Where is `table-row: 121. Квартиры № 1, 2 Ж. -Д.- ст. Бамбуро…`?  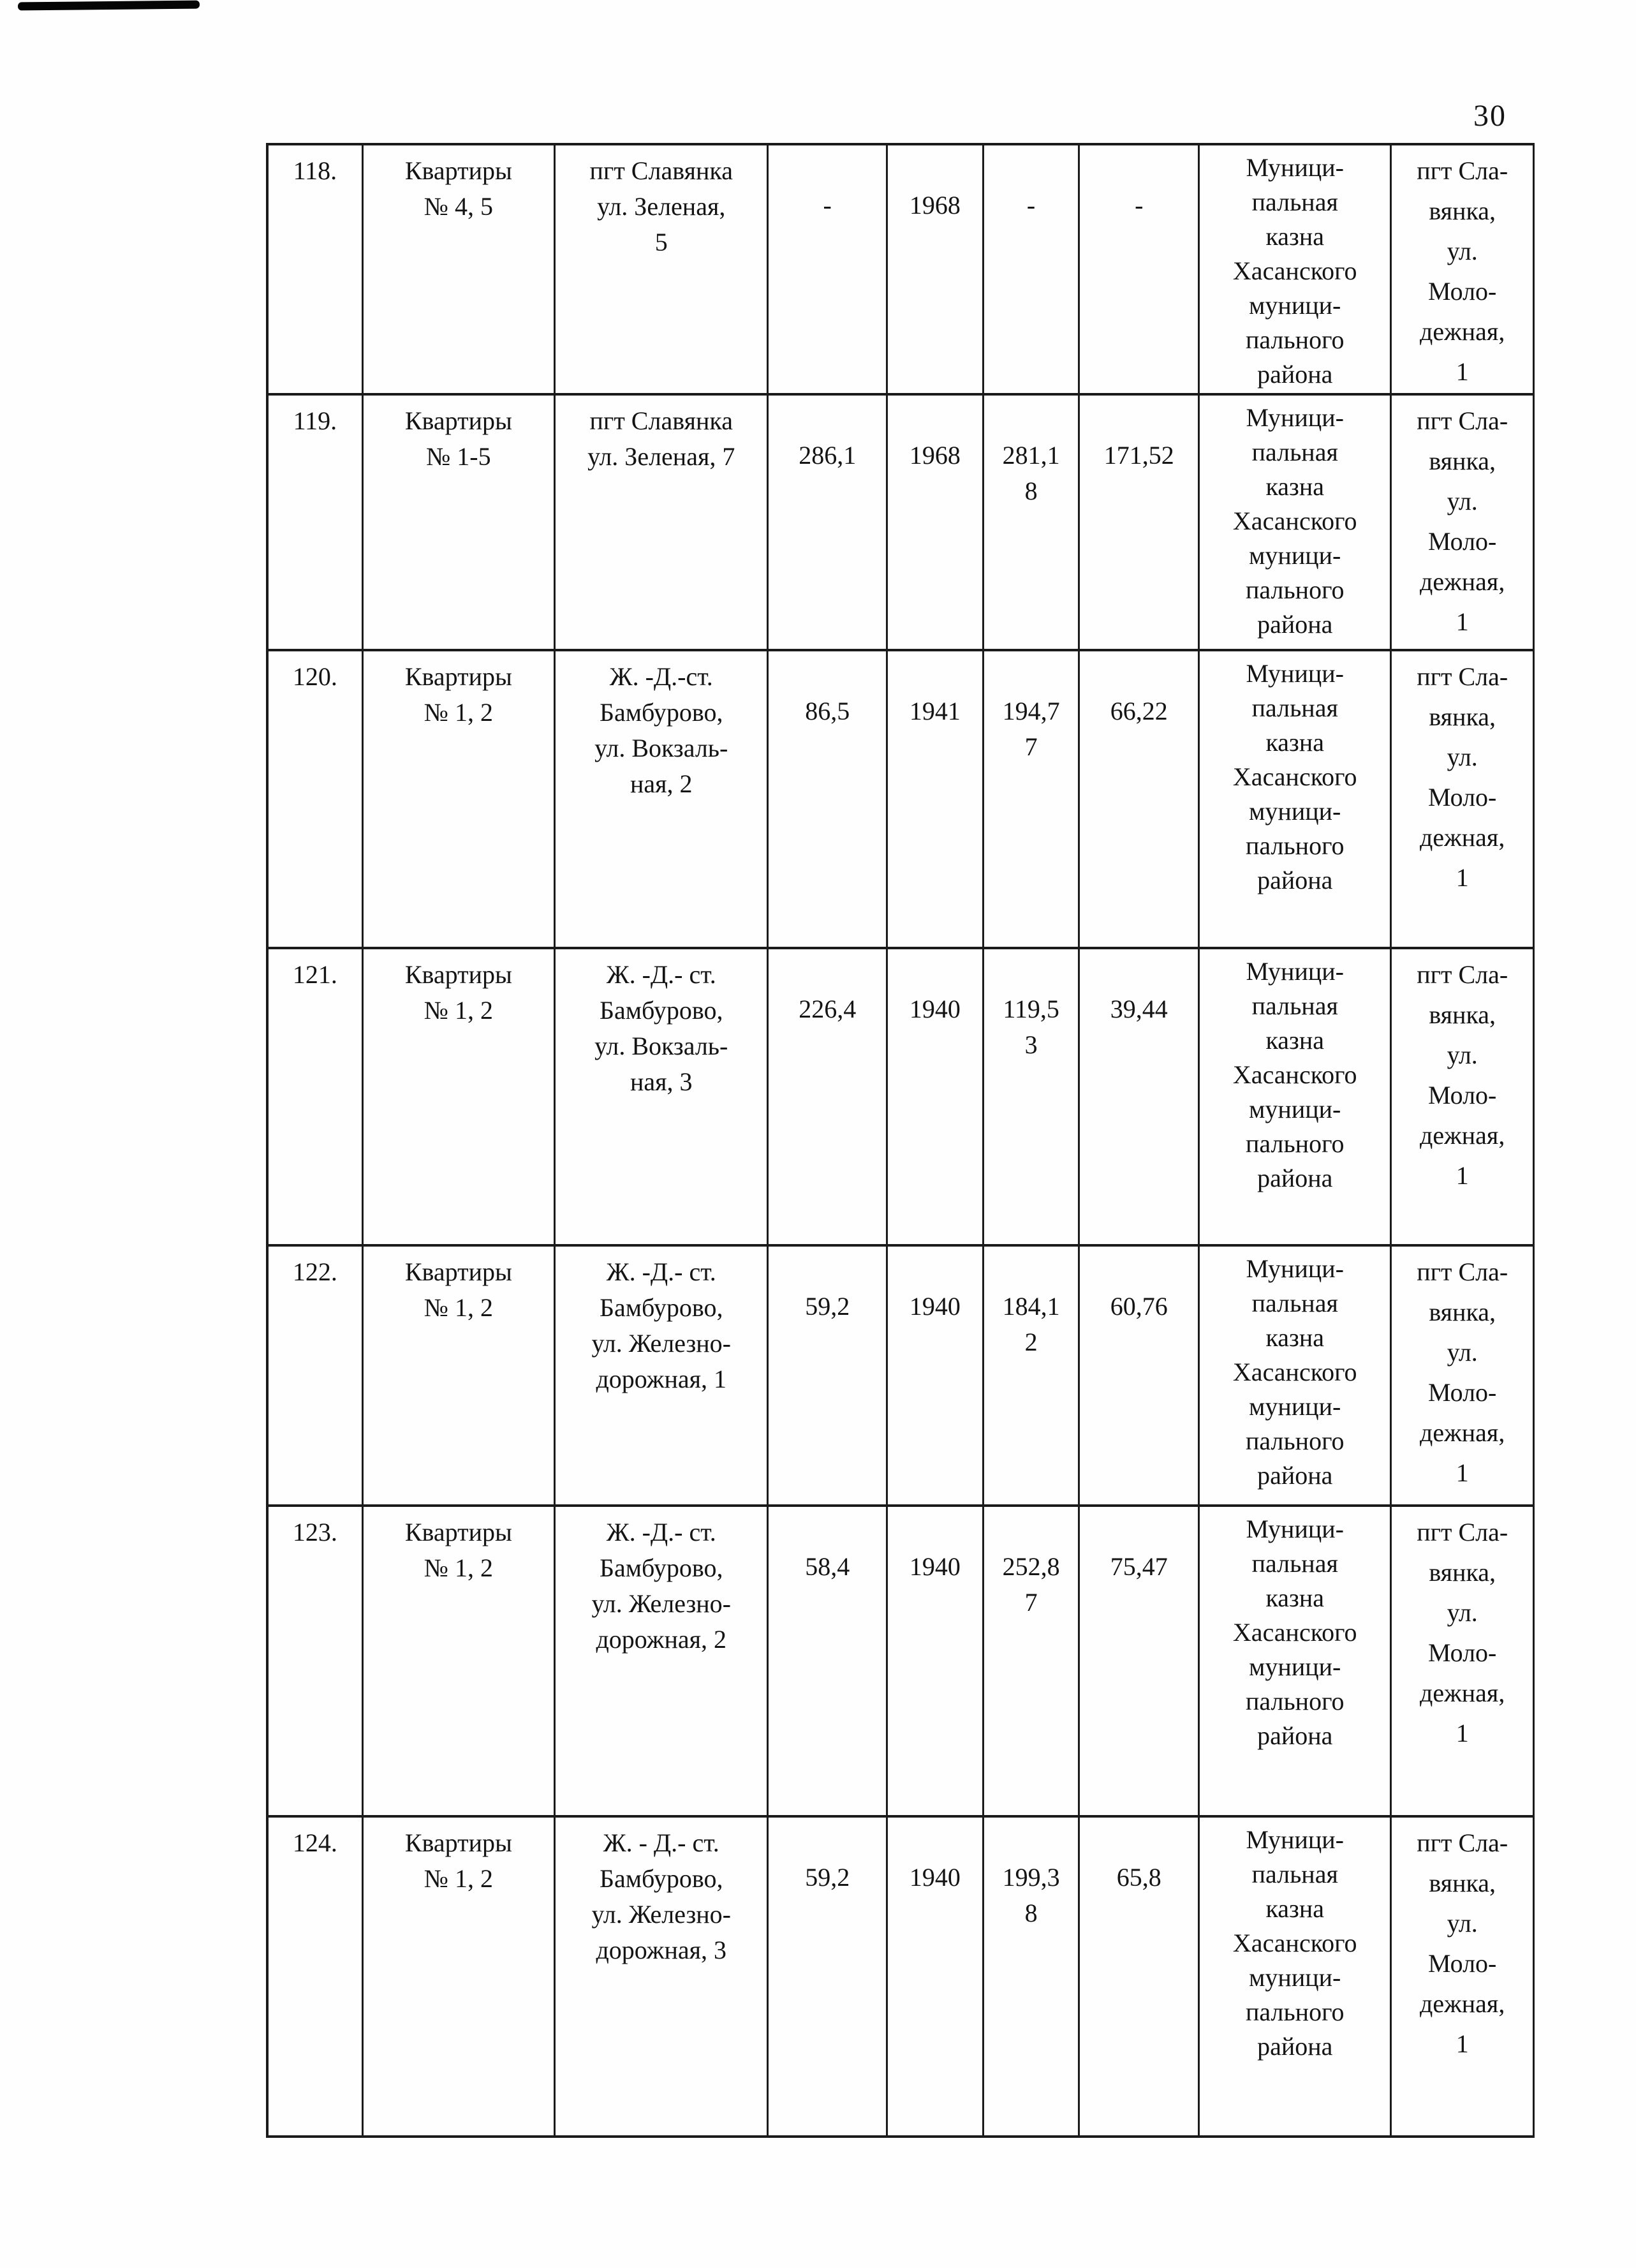
table-row: 121. Квартиры № 1, 2 Ж. -Д.- ст. Бамбуро… is located at coordinates (902, 1098).